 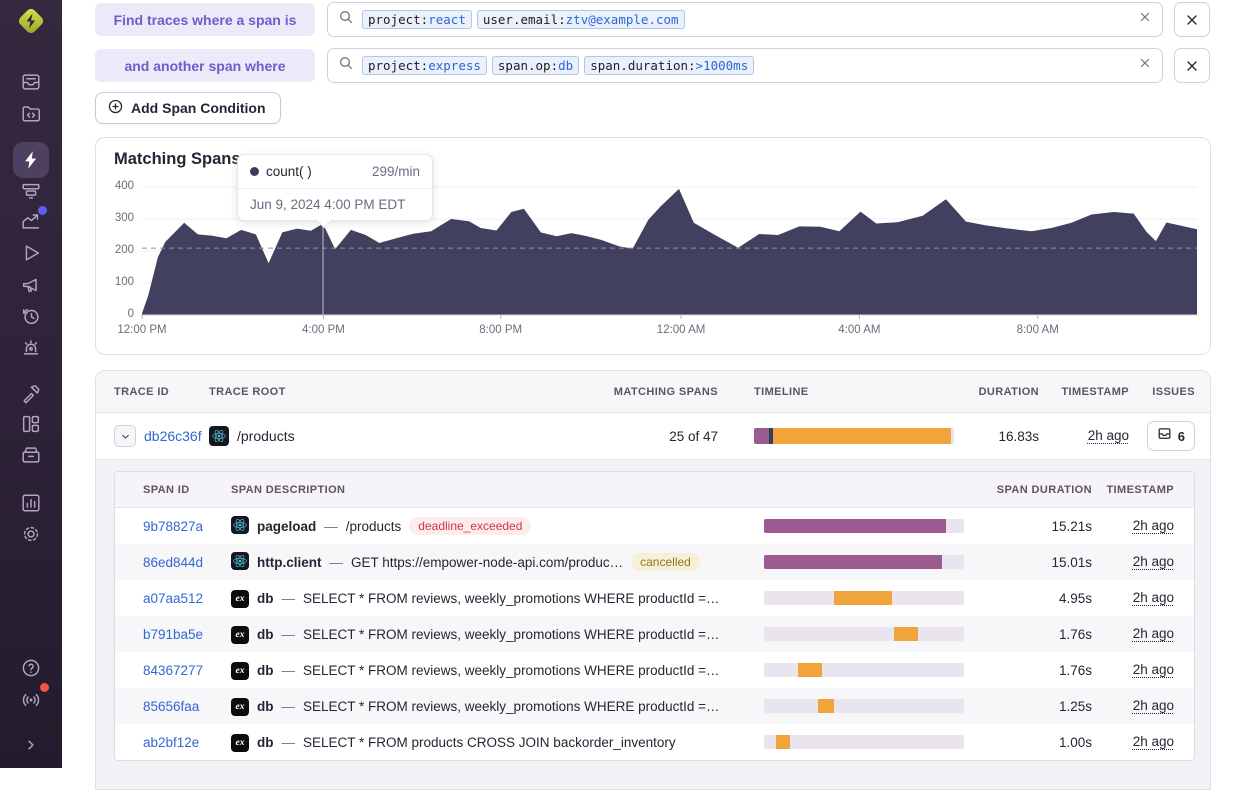 What do you see at coordinates (1075, 598) in the screenshot?
I see `span-duration: 4.95s` at bounding box center [1075, 598].